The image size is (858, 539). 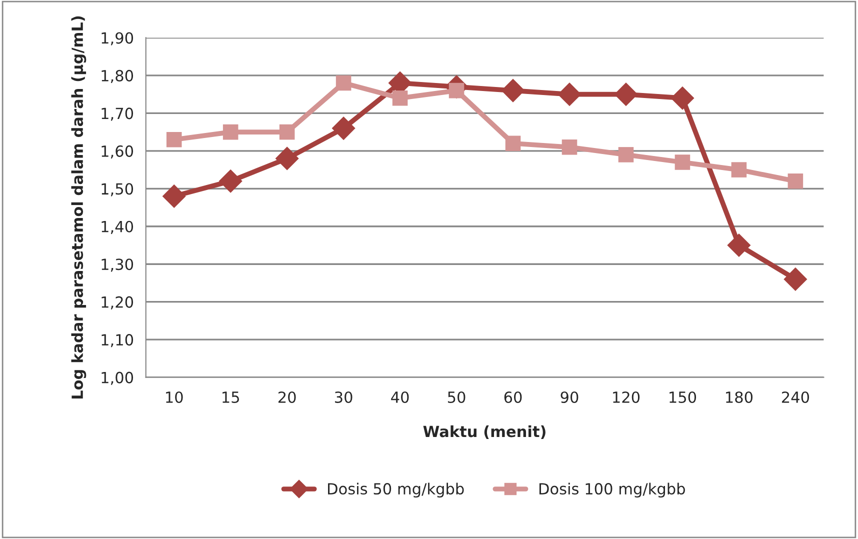 What do you see at coordinates (484, 432) in the screenshot?
I see `x-axis-title: Waktu (menit)` at bounding box center [484, 432].